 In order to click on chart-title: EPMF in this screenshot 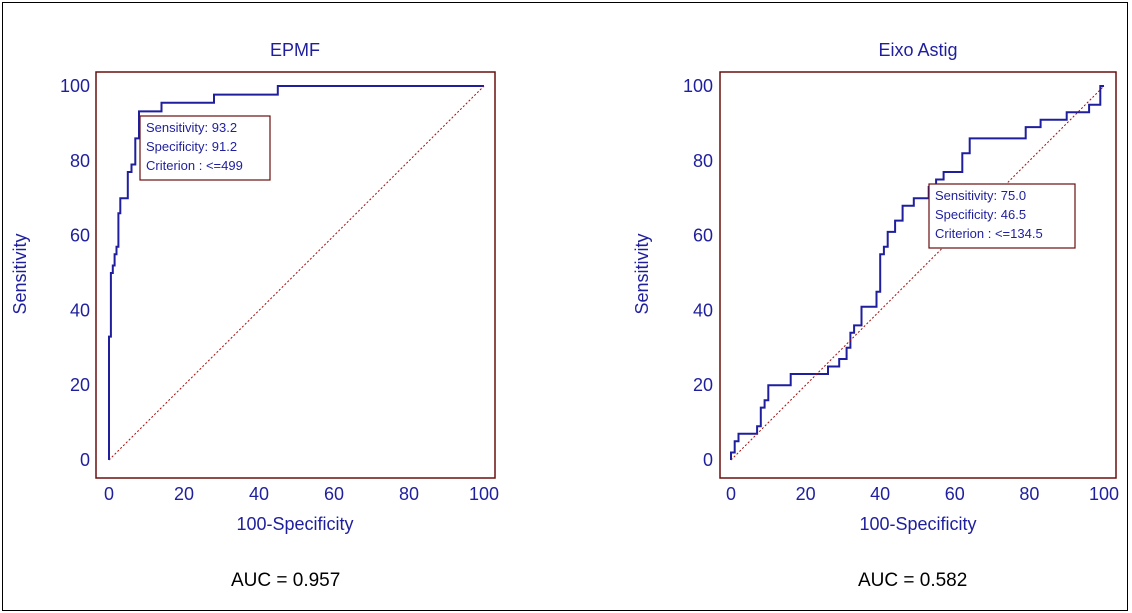, I will do `click(295, 50)`.